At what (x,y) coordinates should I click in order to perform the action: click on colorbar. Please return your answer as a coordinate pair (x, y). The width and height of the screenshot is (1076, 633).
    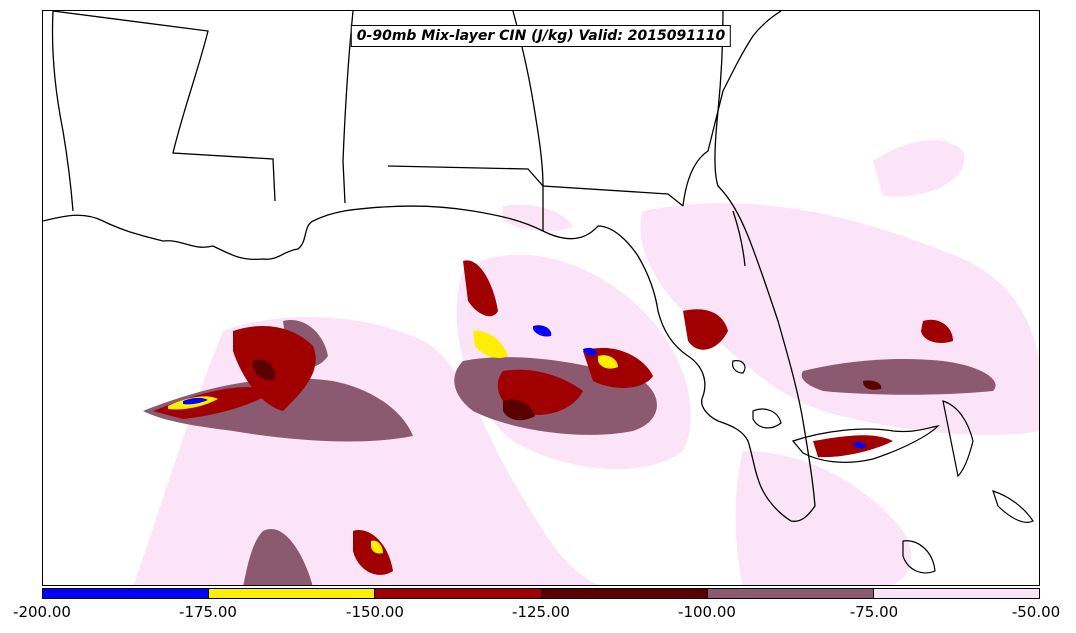
    Looking at the image, I should click on (541, 593).